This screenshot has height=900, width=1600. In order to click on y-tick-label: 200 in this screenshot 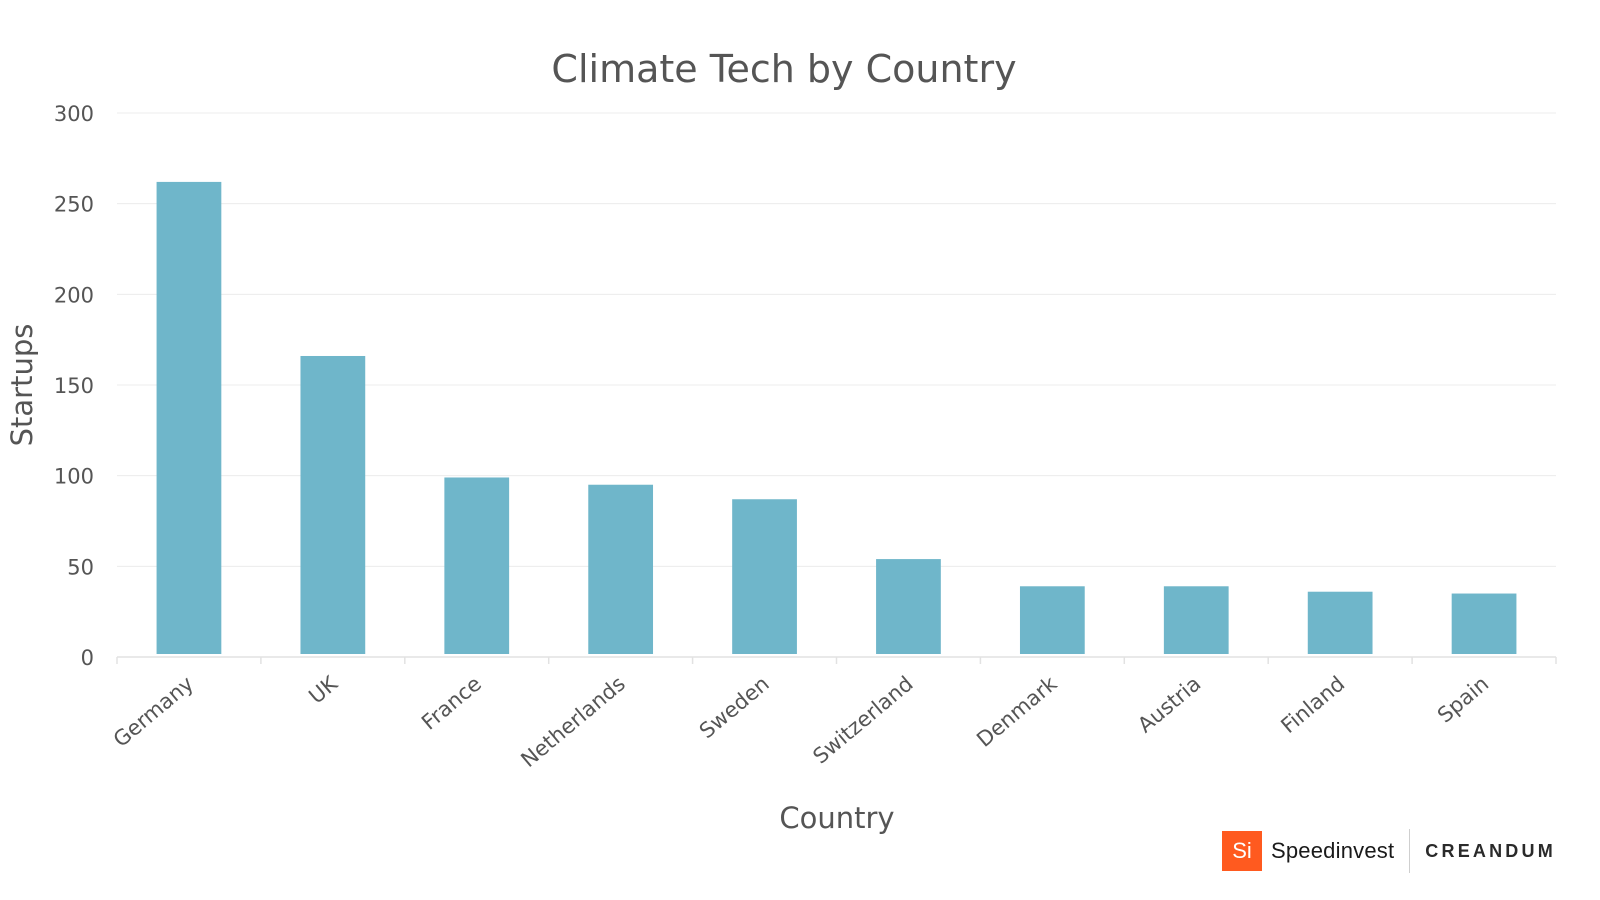, I will do `click(74, 295)`.